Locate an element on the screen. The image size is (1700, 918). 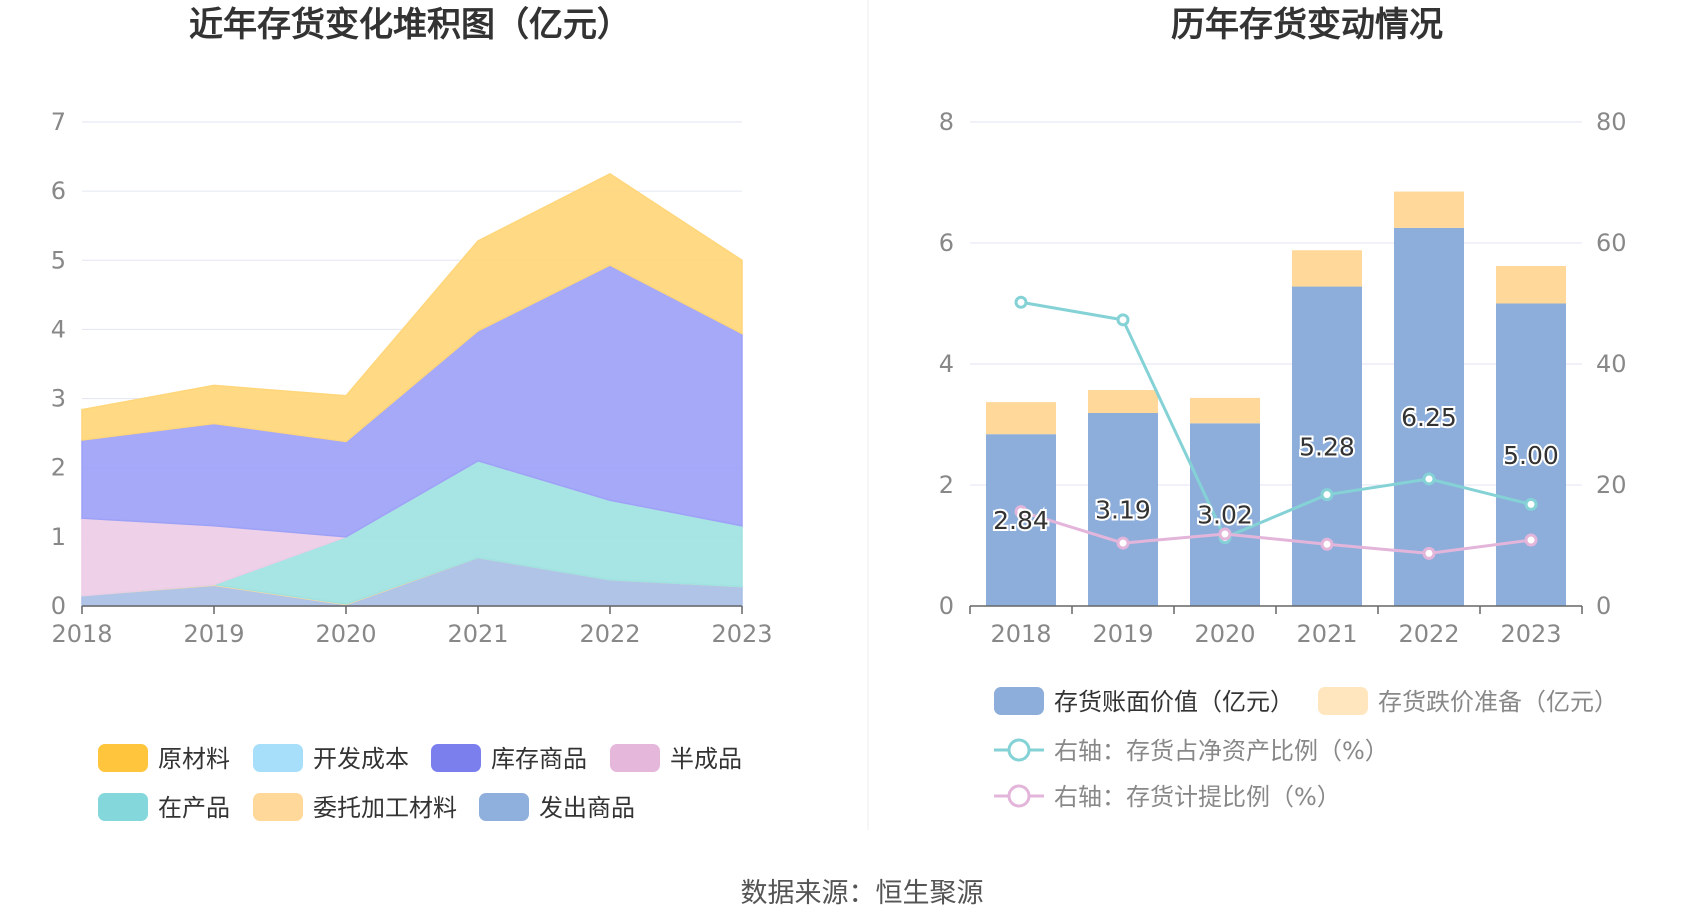
right-y-tick-label: 0 is located at coordinates (946, 606).